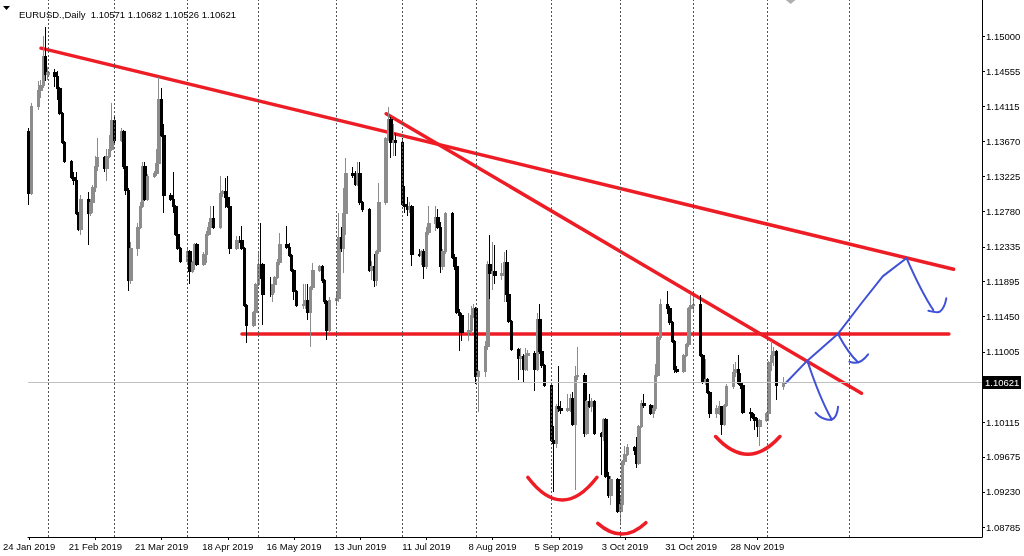 The image size is (1024, 556). What do you see at coordinates (1003, 106) in the screenshot?
I see `y-tick-label: 1.14115` at bounding box center [1003, 106].